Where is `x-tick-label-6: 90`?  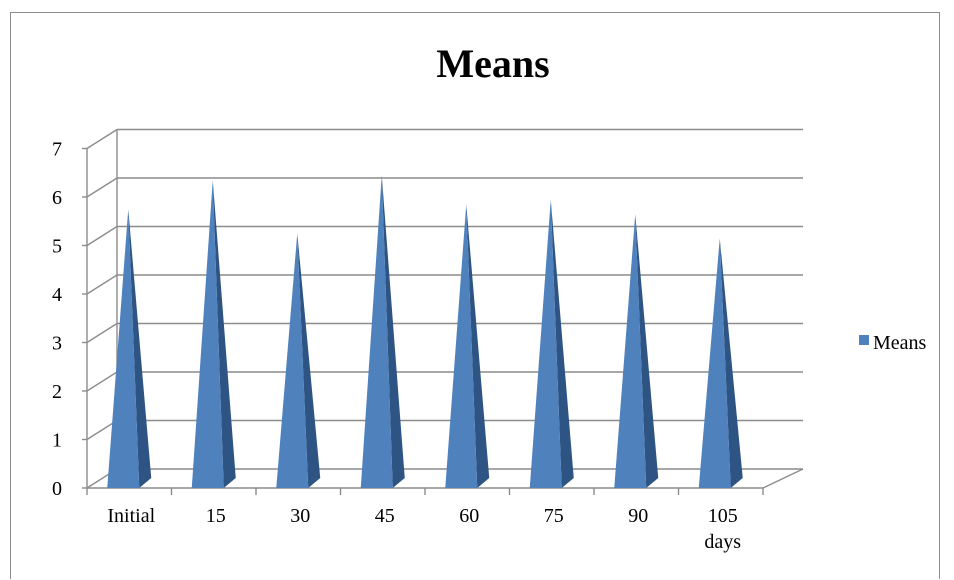
x-tick-label-6: 90 is located at coordinates (638, 516).